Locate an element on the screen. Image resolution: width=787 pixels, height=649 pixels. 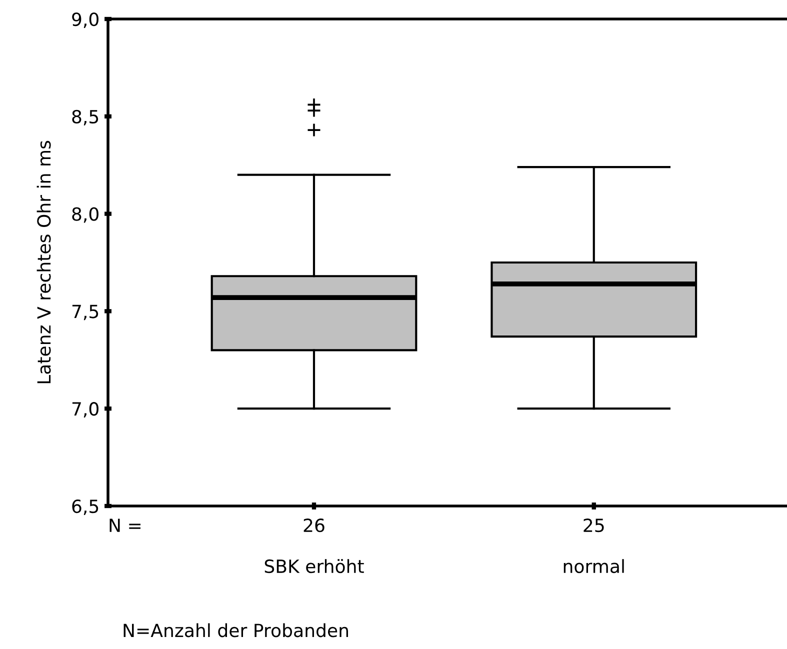
y-tick-label: 7,0 is located at coordinates (85, 410).